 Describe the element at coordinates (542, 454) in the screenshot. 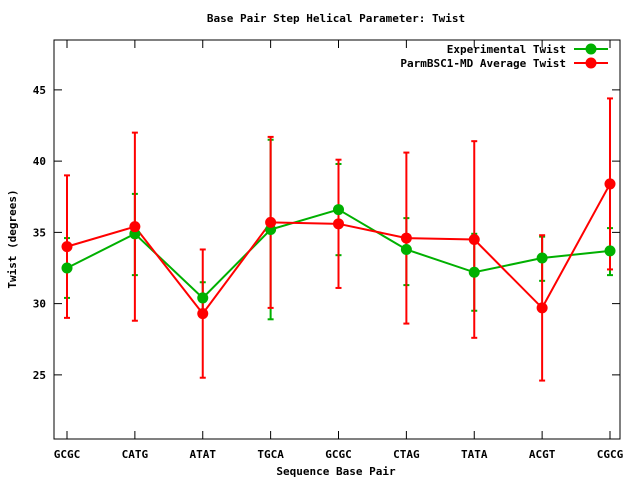

I see `x-tick-label: ACGT` at that location.